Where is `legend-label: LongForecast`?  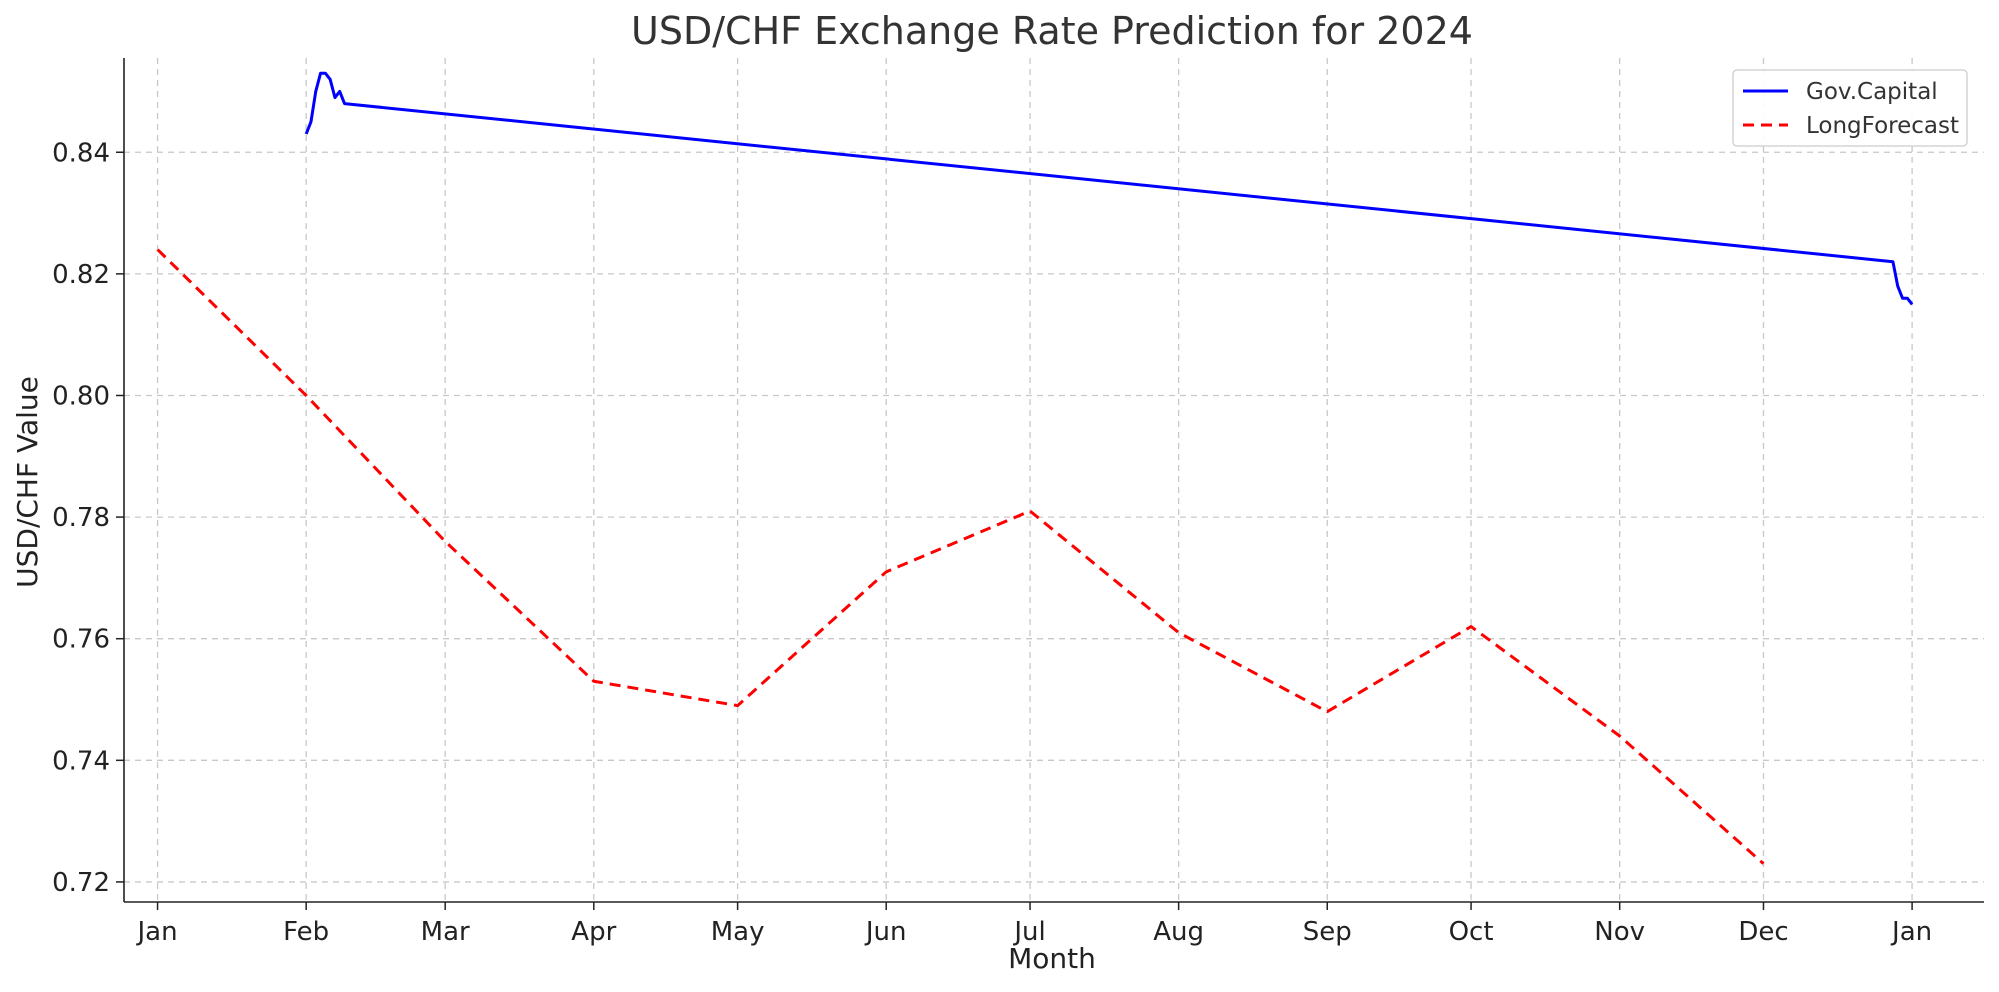 legend-label: LongForecast is located at coordinates (1882, 126).